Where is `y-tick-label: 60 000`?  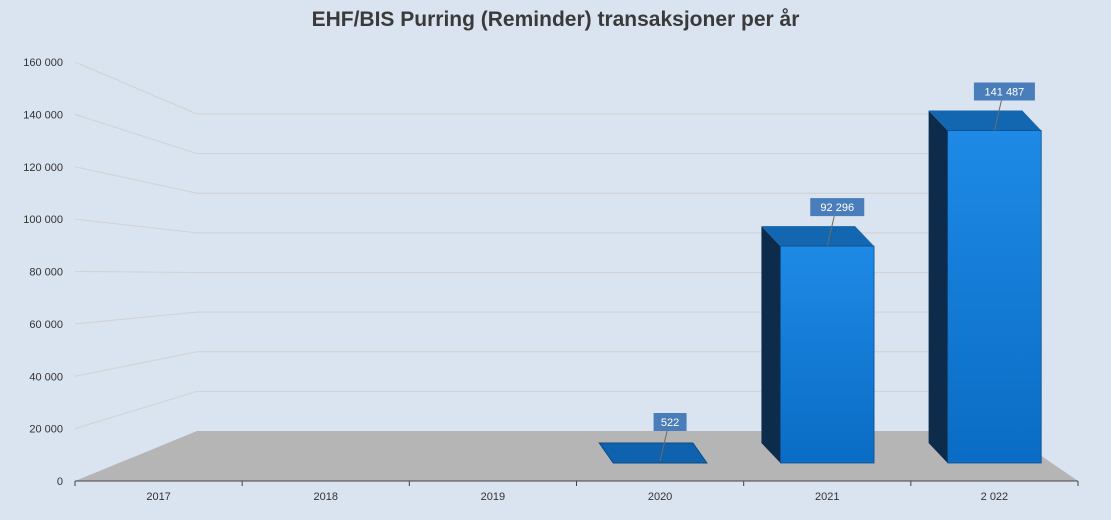
y-tick-label: 60 000 is located at coordinates (46, 325).